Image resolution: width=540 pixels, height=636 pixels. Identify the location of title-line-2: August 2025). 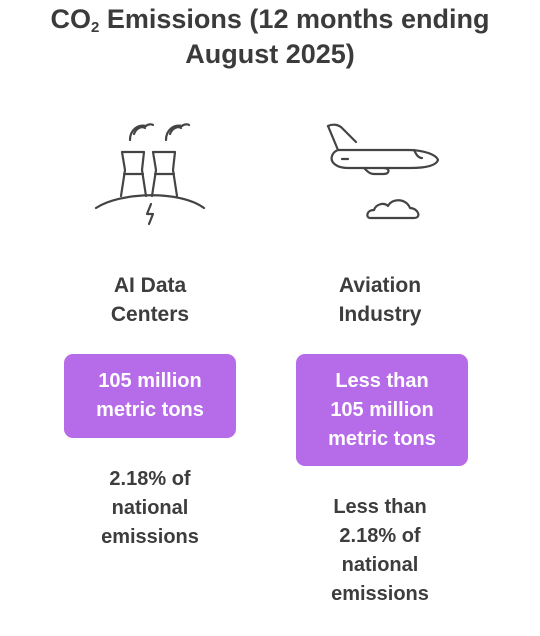
(270, 54).